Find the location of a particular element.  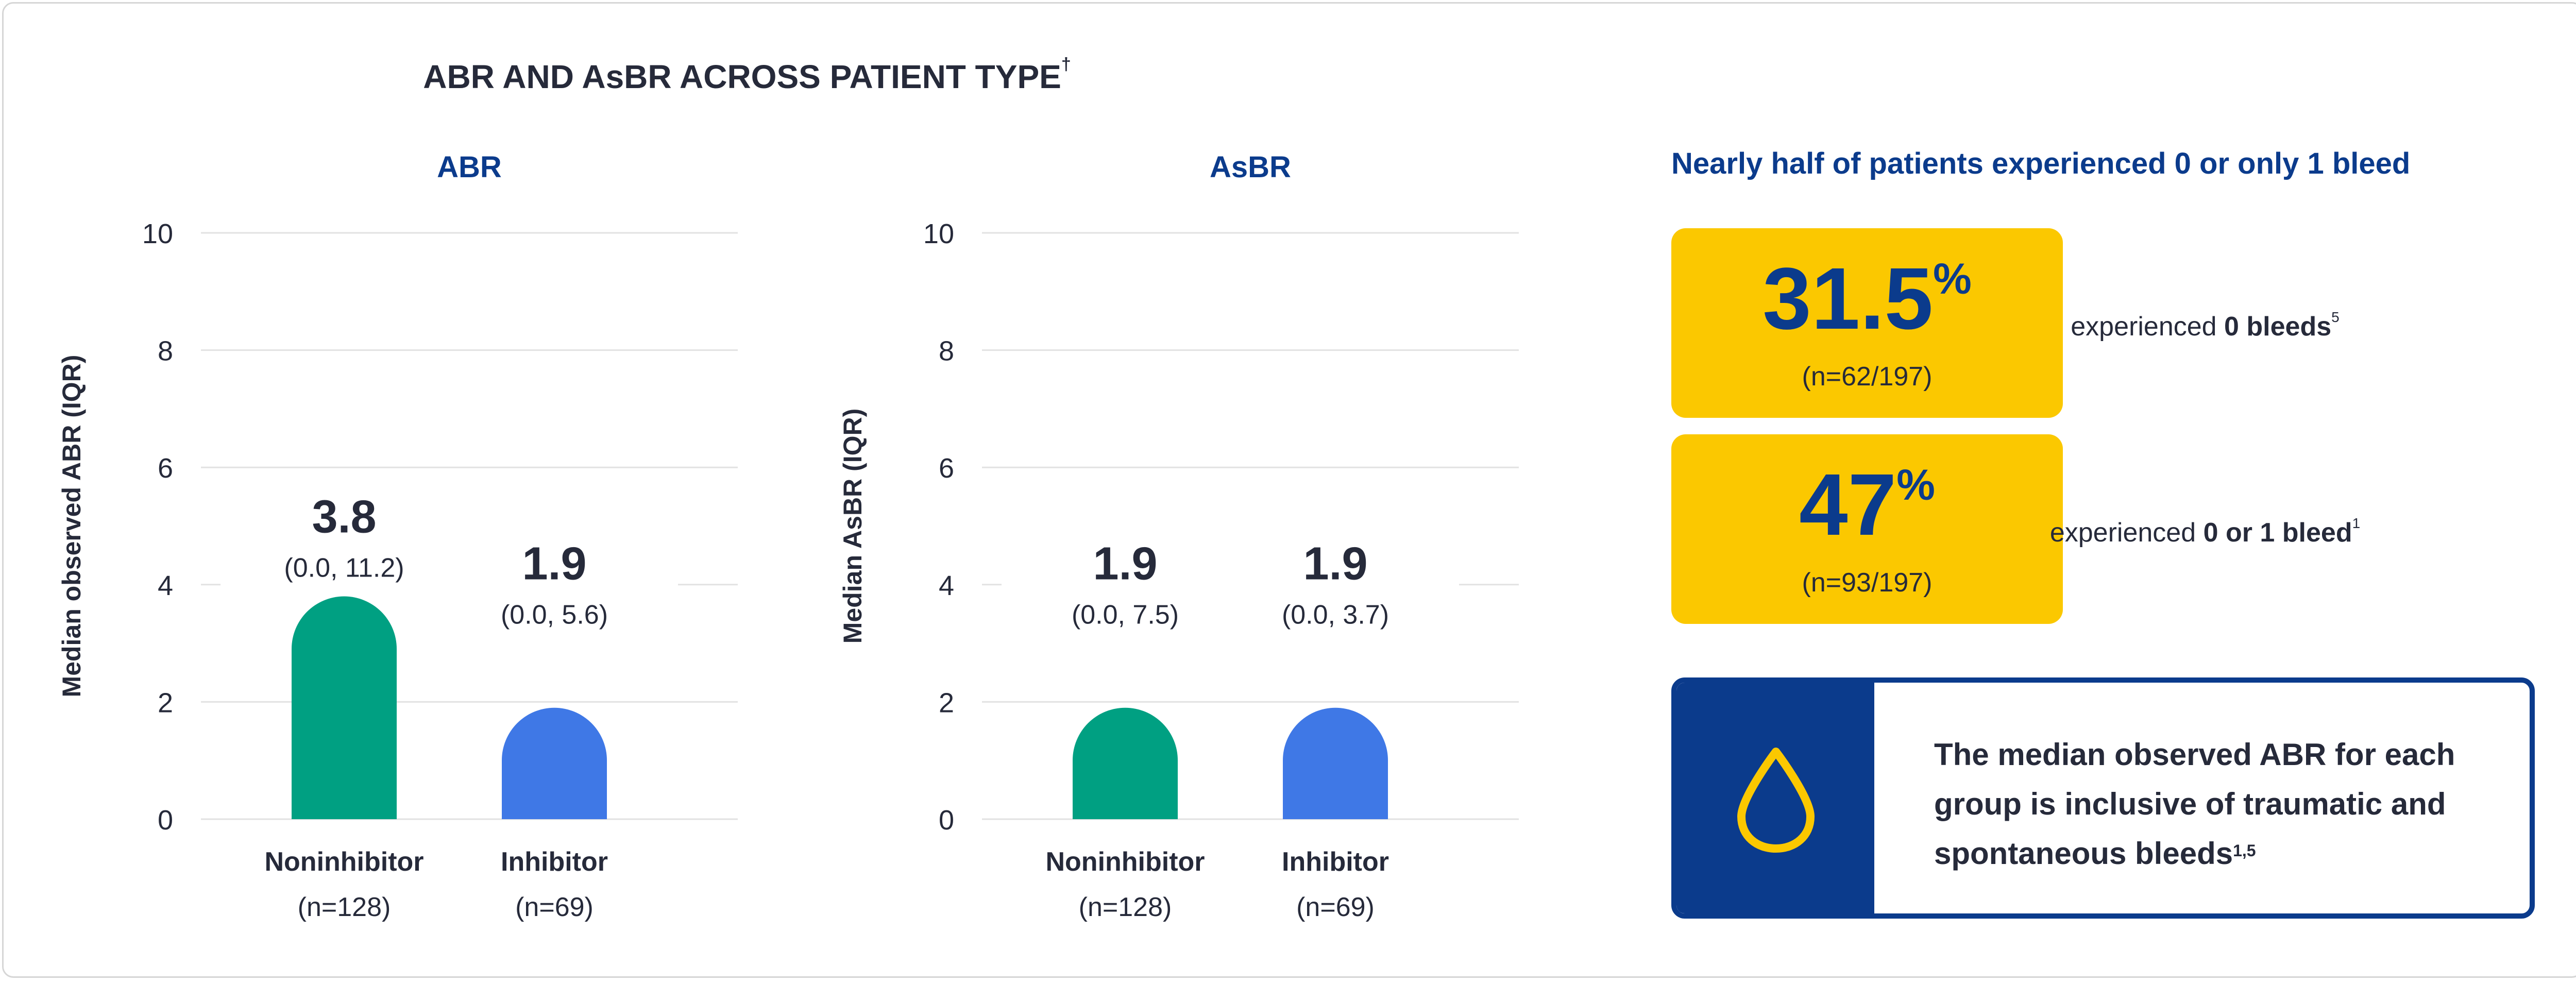

bar-value-label: 3.8 is located at coordinates (344, 517).